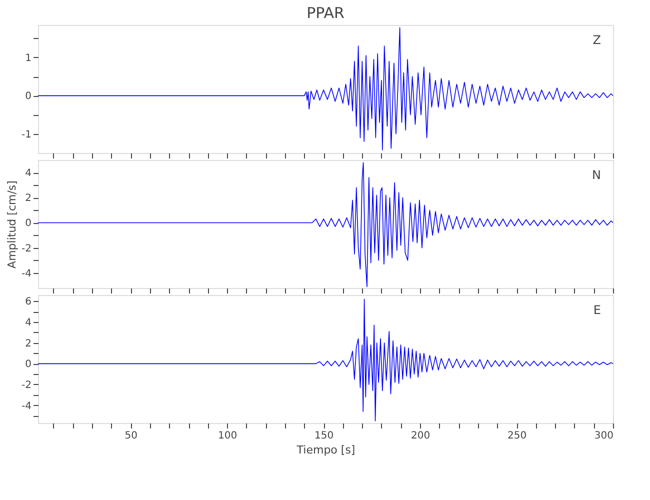 The image size is (650, 500). I want to click on annotation: E, so click(597, 310).